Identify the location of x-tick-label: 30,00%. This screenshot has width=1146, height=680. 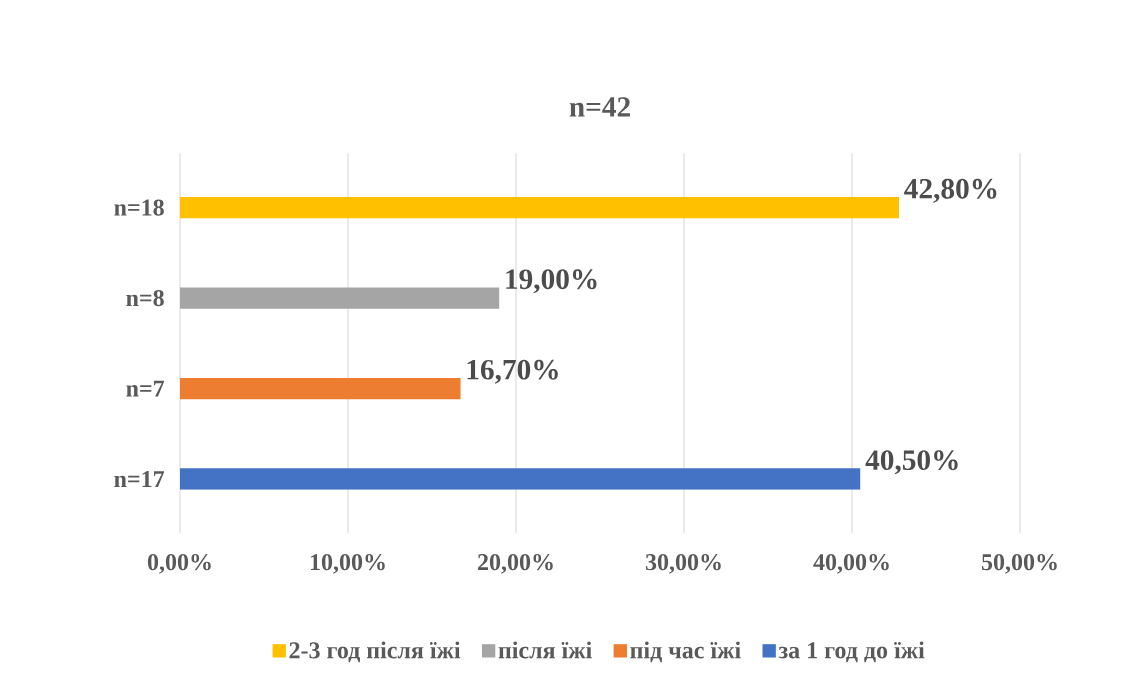
(683, 564).